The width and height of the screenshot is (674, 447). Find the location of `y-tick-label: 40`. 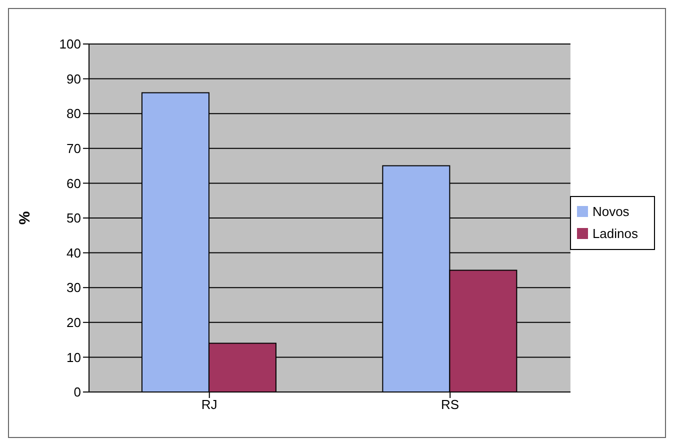

y-tick-label: 40 is located at coordinates (73, 252).